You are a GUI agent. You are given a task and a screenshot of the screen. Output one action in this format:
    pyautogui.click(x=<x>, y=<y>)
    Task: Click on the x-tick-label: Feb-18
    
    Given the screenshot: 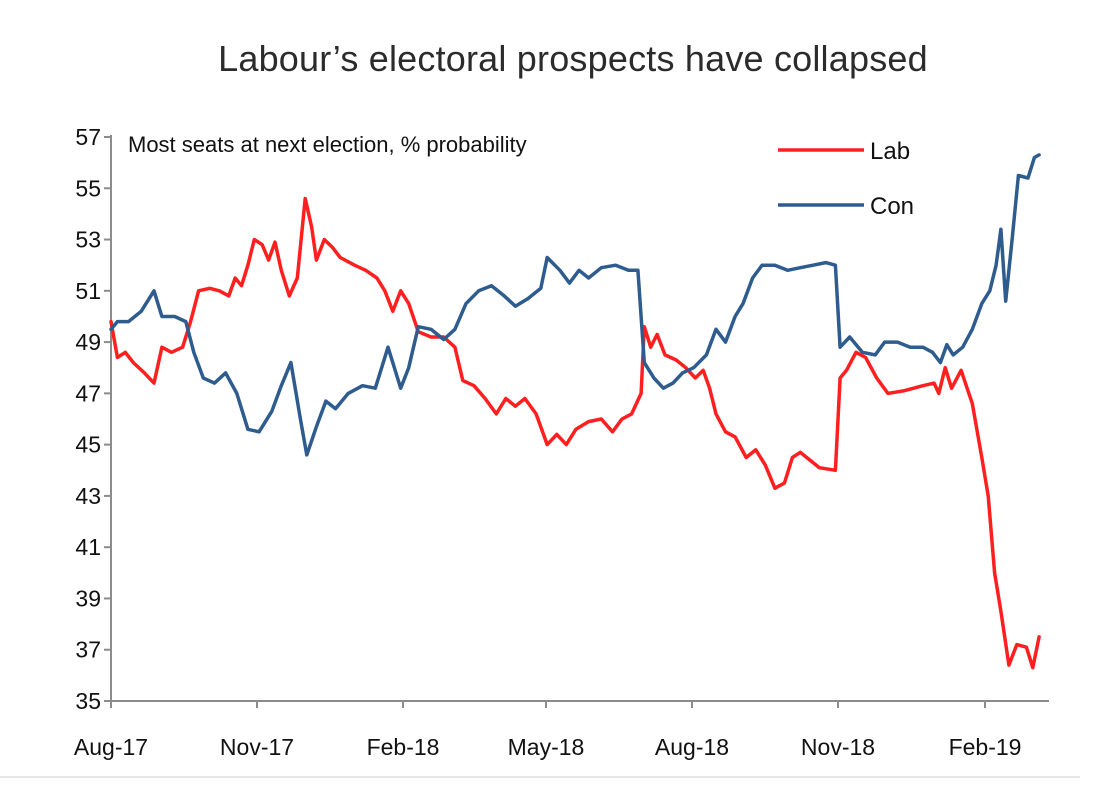 What is the action you would take?
    pyautogui.click(x=403, y=747)
    